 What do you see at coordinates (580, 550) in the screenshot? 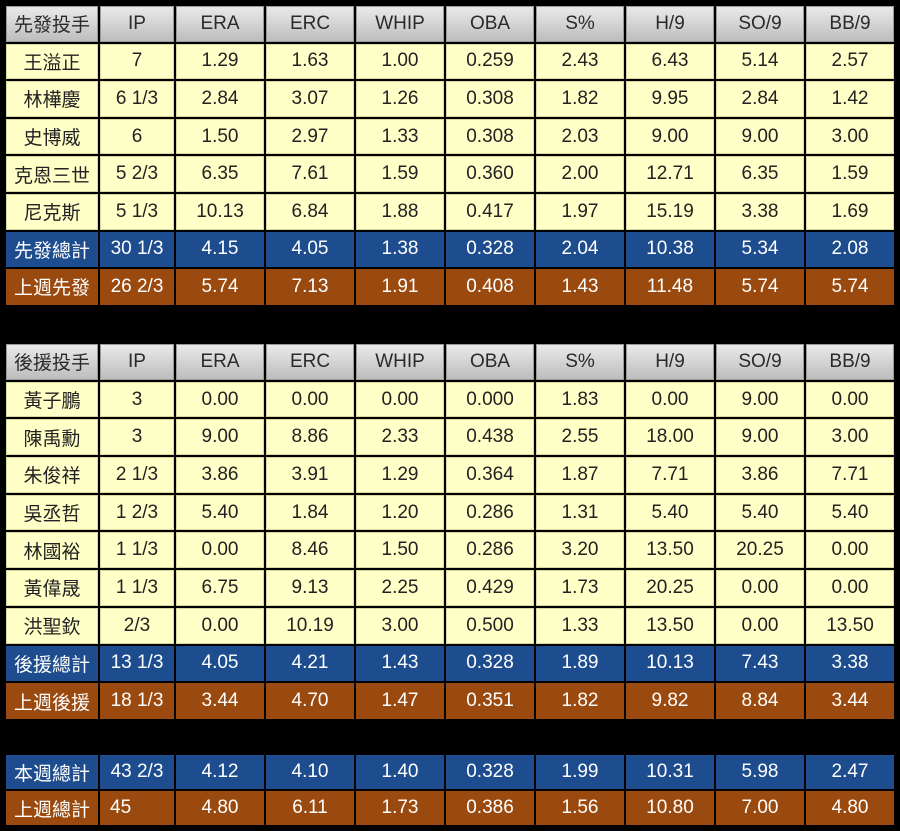
I see `stat-cell: 3.20` at bounding box center [580, 550].